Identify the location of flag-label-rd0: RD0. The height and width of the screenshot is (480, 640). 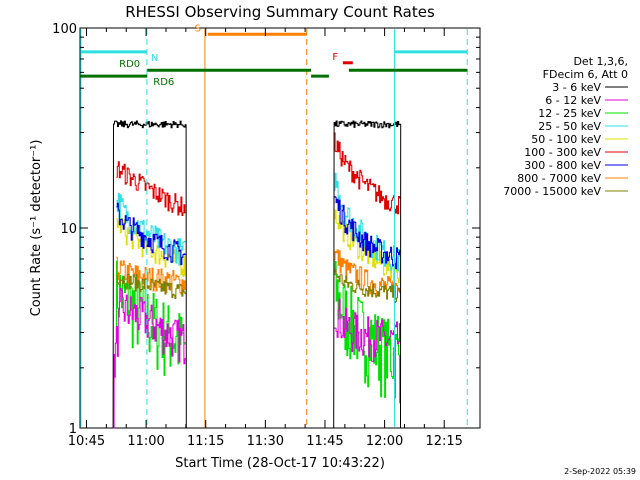
(129, 64).